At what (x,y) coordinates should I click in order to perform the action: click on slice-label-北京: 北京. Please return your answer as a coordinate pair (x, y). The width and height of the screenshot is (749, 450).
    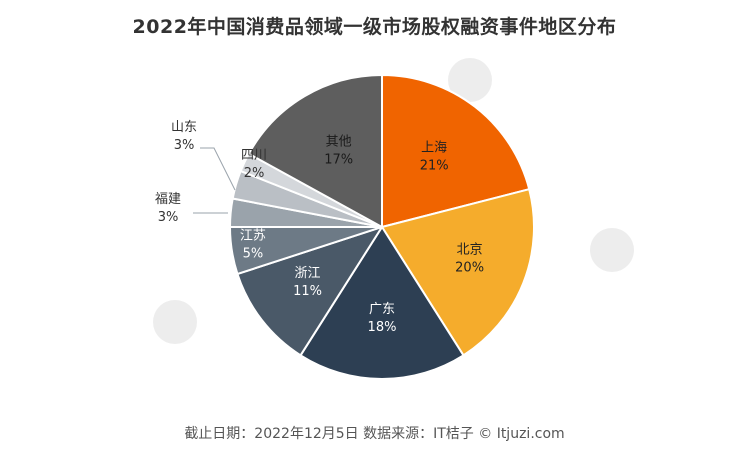
    Looking at the image, I should click on (470, 250).